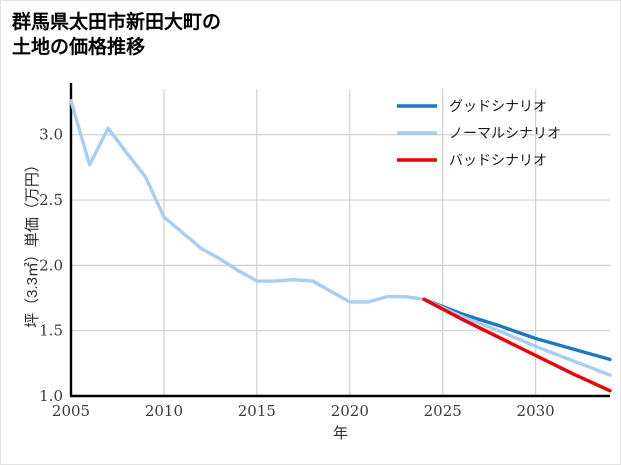  What do you see at coordinates (517, 329) in the screenshot?
I see `series-line-グッドシナリオ` at bounding box center [517, 329].